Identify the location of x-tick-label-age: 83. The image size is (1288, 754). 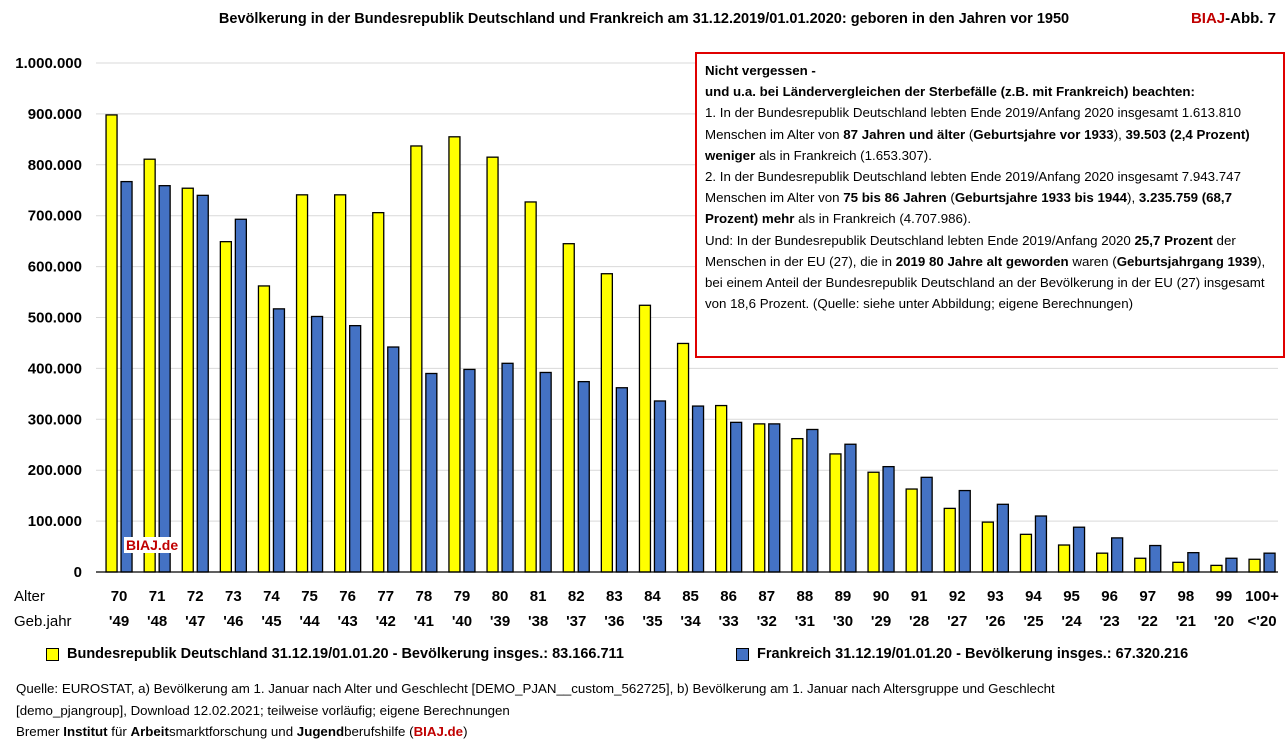
(614, 596).